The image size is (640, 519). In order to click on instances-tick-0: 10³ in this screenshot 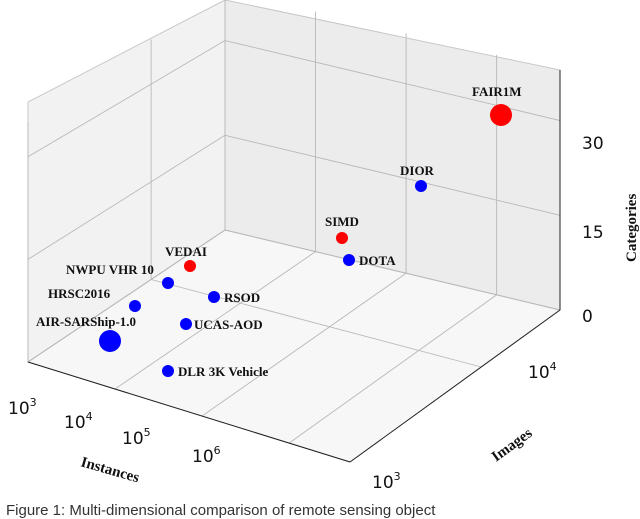, I will do `click(22, 407)`.